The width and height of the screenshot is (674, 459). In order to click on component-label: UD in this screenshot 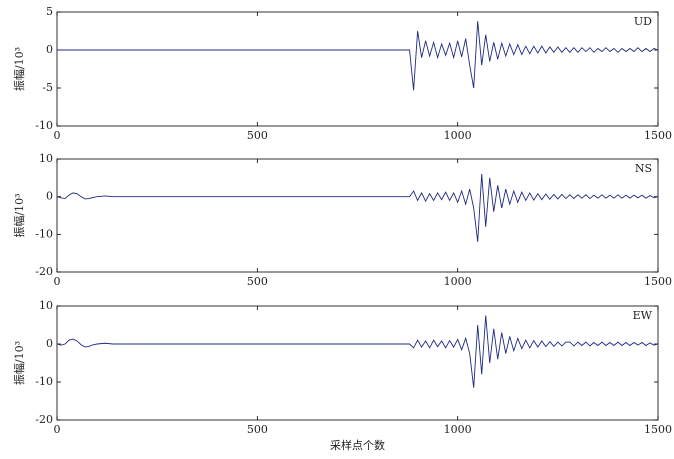, I will do `click(643, 21)`.